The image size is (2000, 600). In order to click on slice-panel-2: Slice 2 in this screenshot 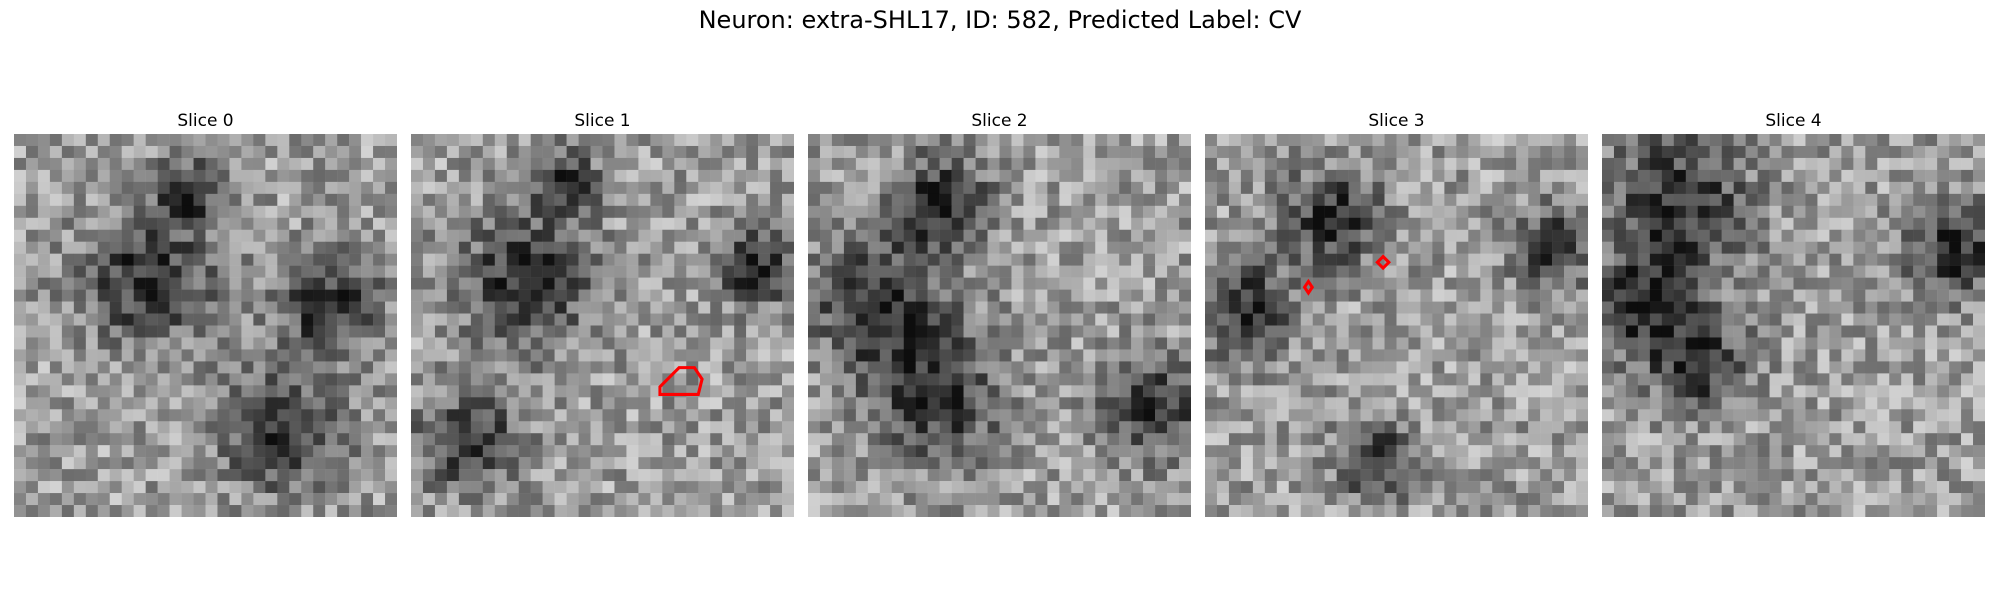, I will do `click(999, 312)`.